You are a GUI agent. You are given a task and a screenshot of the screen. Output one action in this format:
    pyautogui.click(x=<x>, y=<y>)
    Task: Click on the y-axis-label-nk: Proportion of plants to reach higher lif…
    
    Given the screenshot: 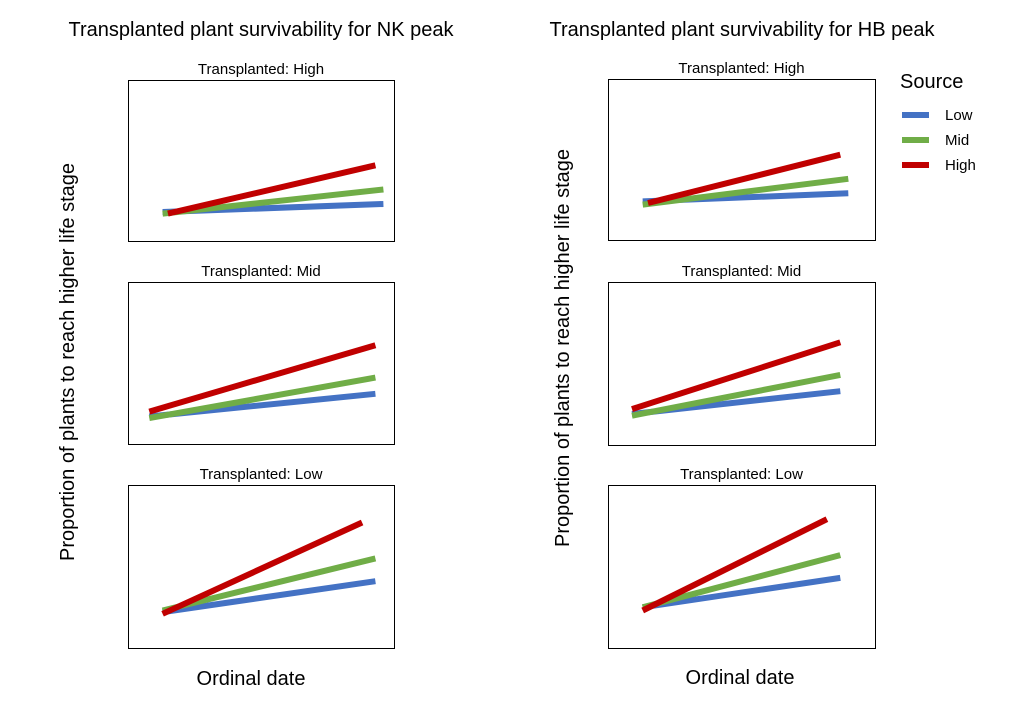 What is the action you would take?
    pyautogui.click(x=68, y=362)
    